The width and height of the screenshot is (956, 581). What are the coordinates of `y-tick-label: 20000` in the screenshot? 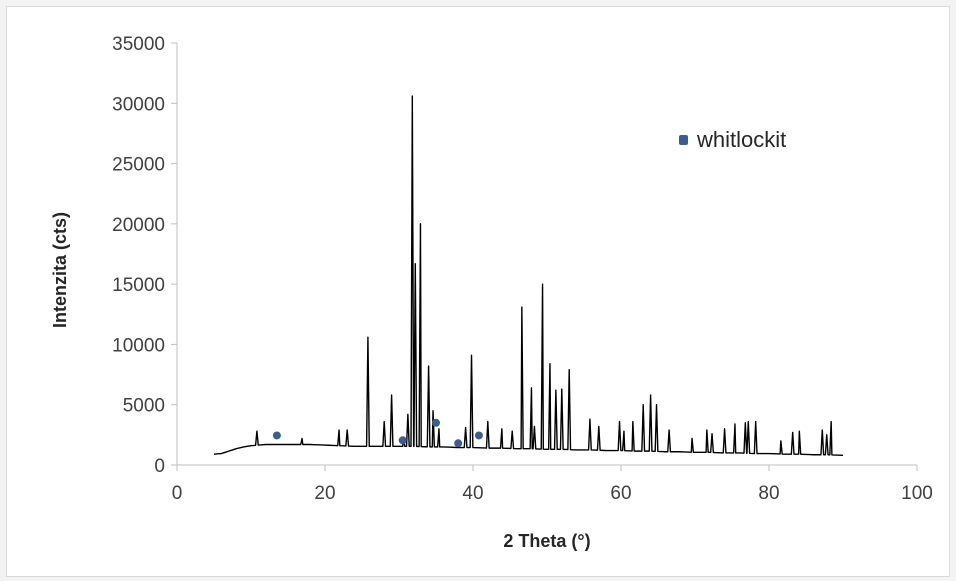 It's located at (138, 225).